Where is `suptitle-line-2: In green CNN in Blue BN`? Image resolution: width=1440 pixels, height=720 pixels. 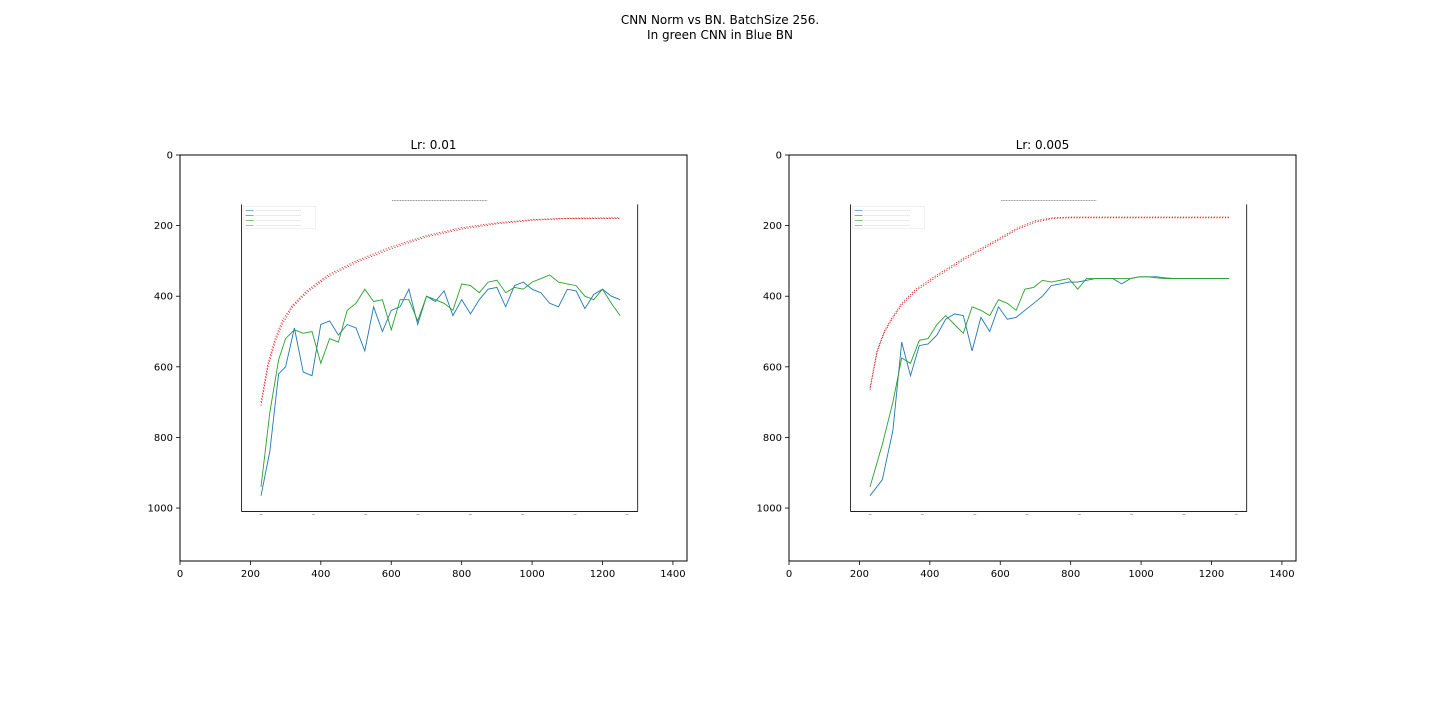
suptitle-line-2: In green CNN in Blue BN is located at coordinates (720, 35).